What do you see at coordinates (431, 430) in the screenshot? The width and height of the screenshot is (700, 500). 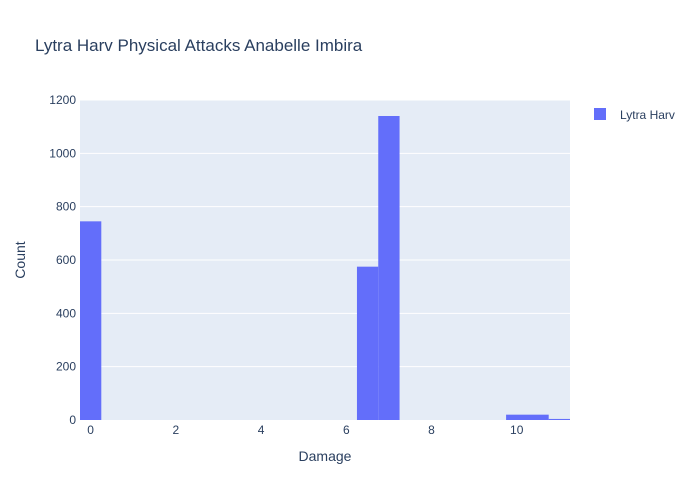 I see `x-tick-label: 8` at bounding box center [431, 430].